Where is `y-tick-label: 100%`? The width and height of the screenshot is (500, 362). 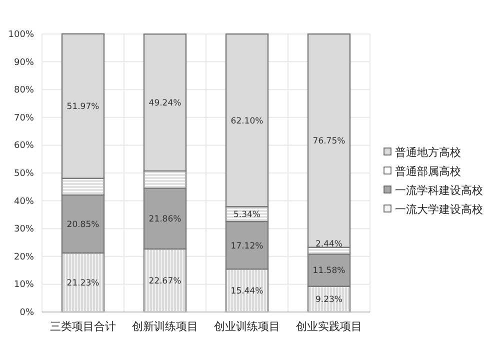 y-tick-label: 100% is located at coordinates (21, 35).